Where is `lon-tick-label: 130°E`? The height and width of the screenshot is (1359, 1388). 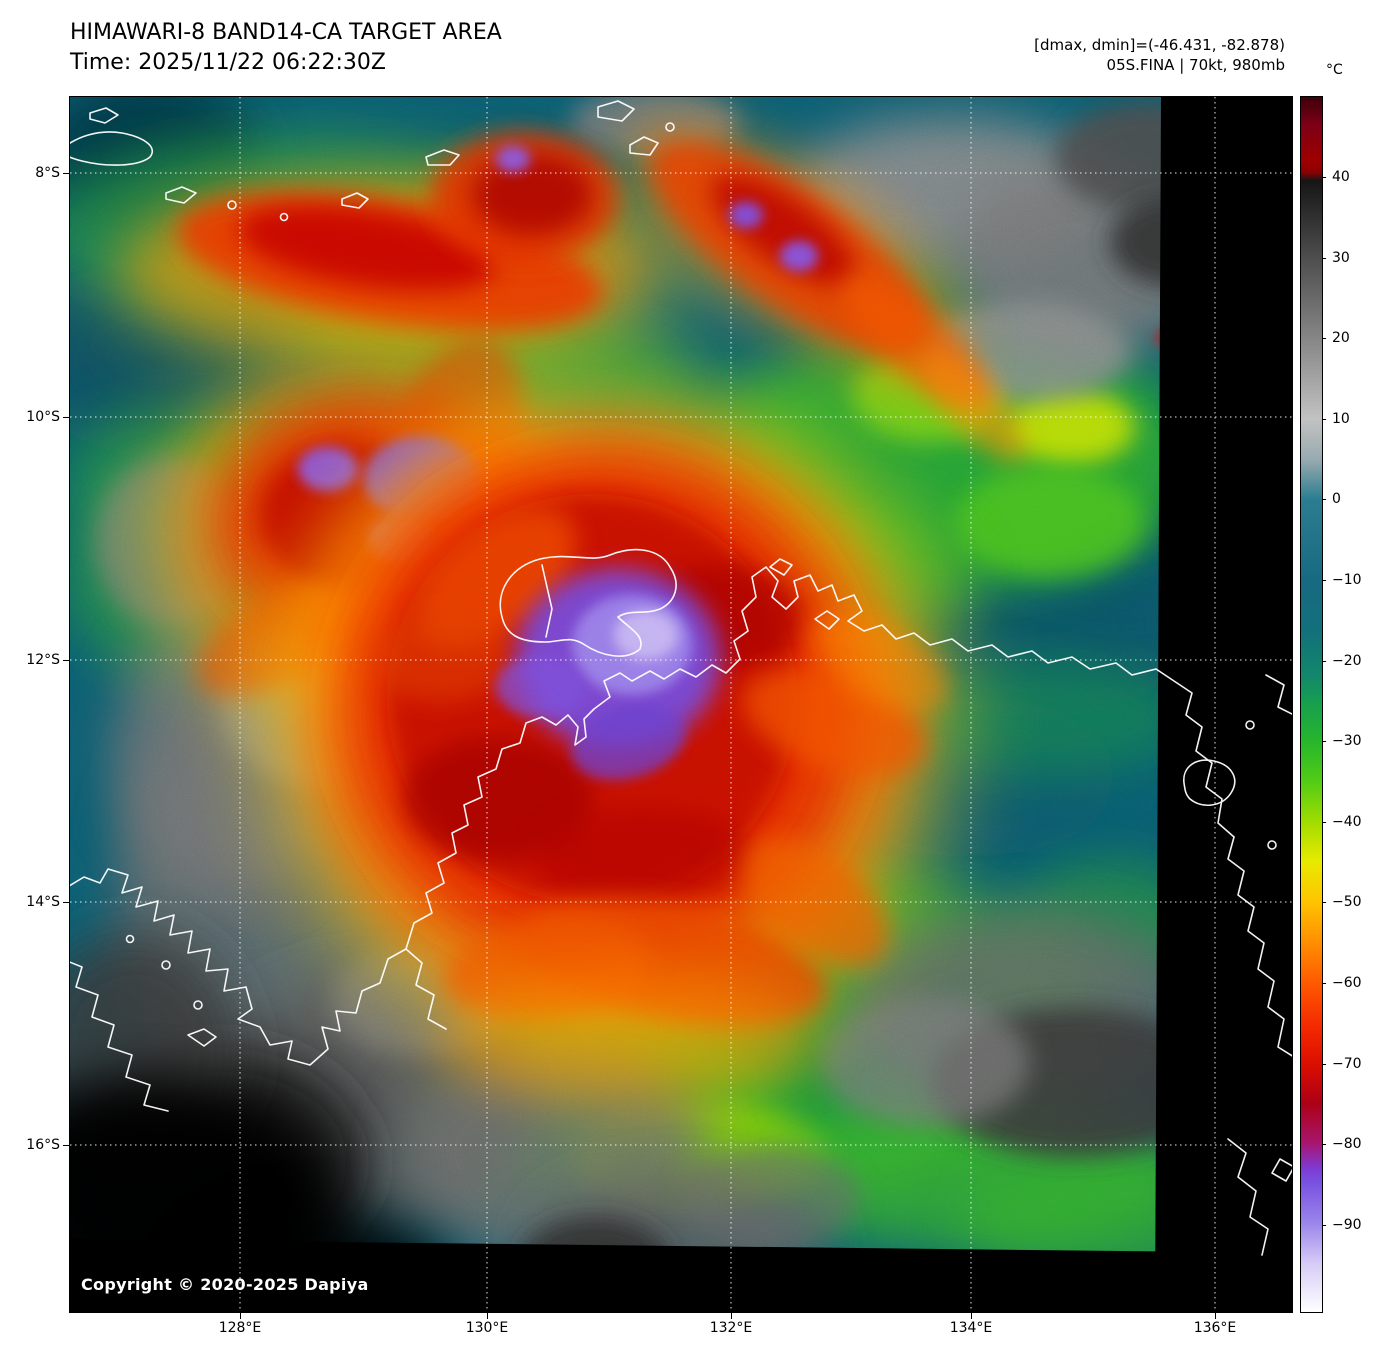
lon-tick-label: 130°E is located at coordinates (487, 1328).